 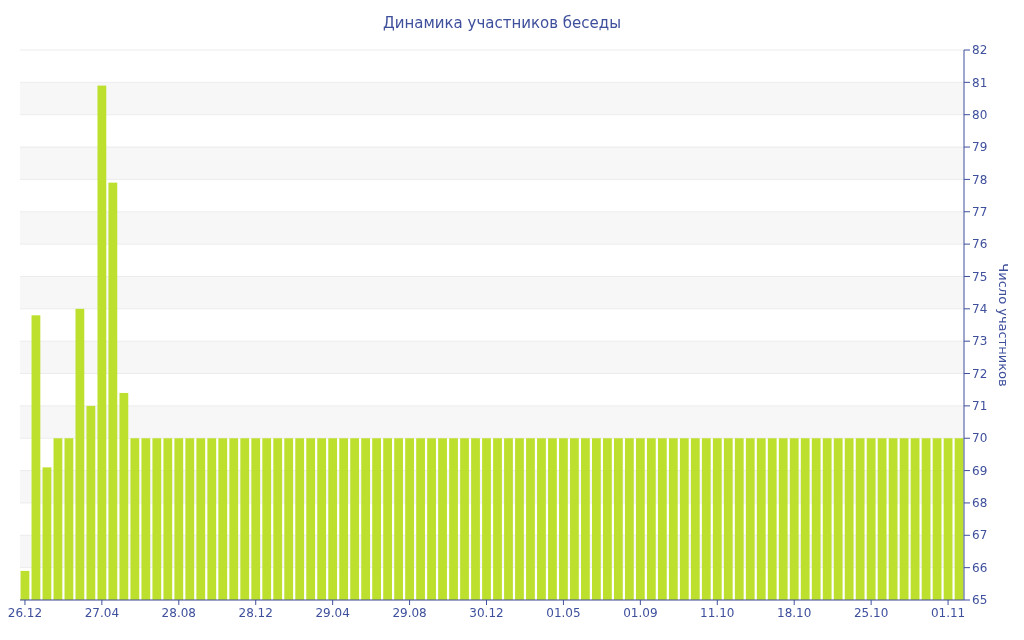 I want to click on y-tick-label: 79, so click(x=980, y=147).